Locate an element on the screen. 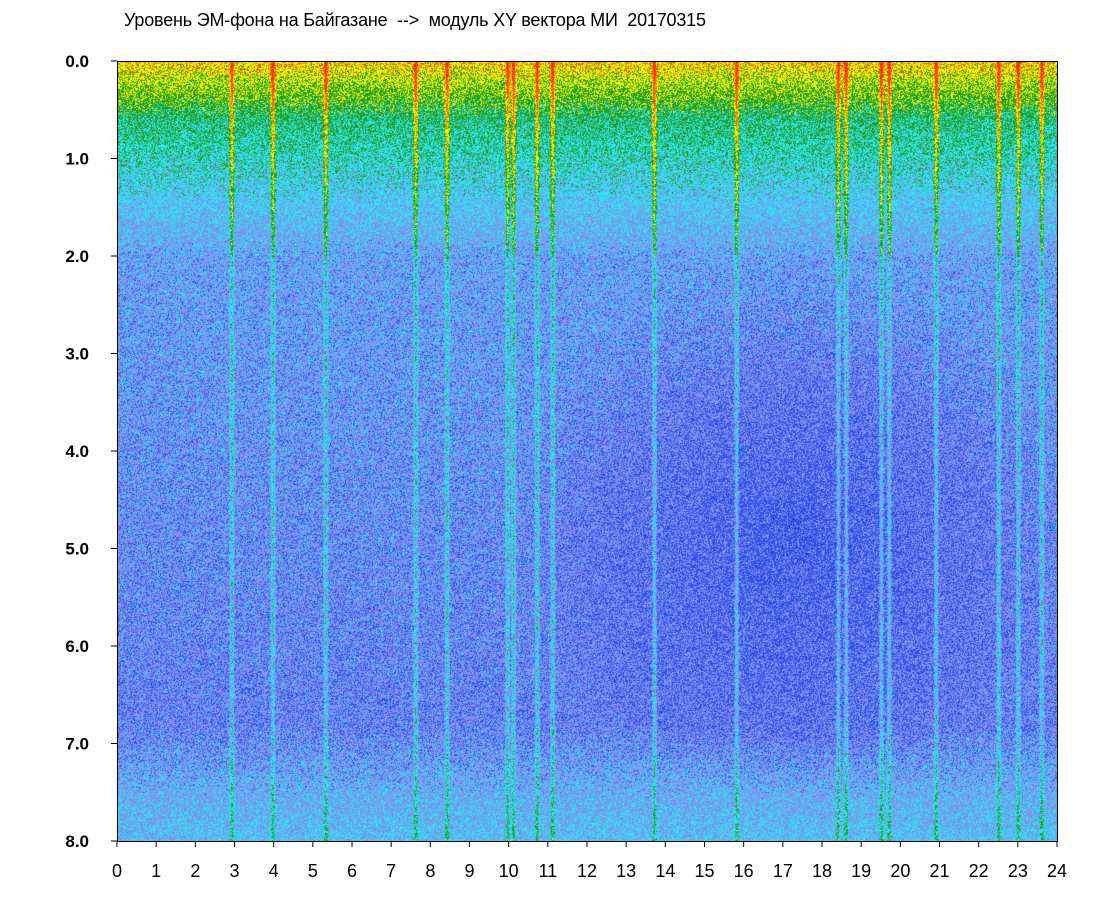  x-tick-label: 8 is located at coordinates (430, 871).